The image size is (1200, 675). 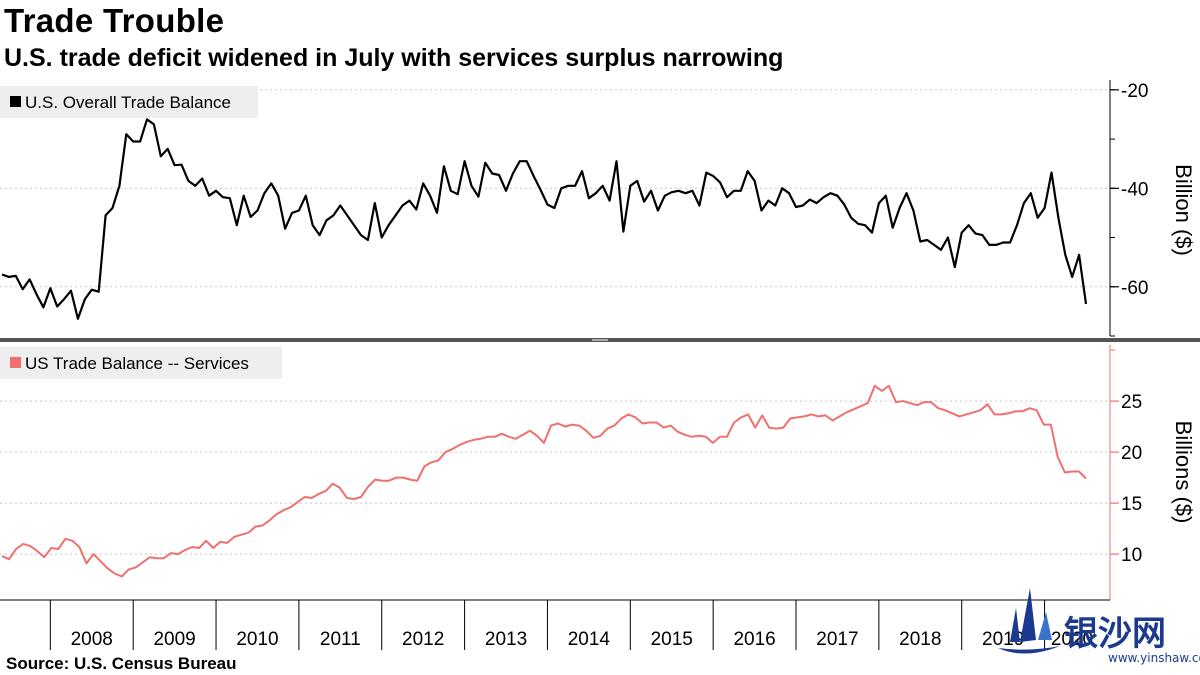 I want to click on y-tick-label-overall: -40, so click(x=1134, y=189).